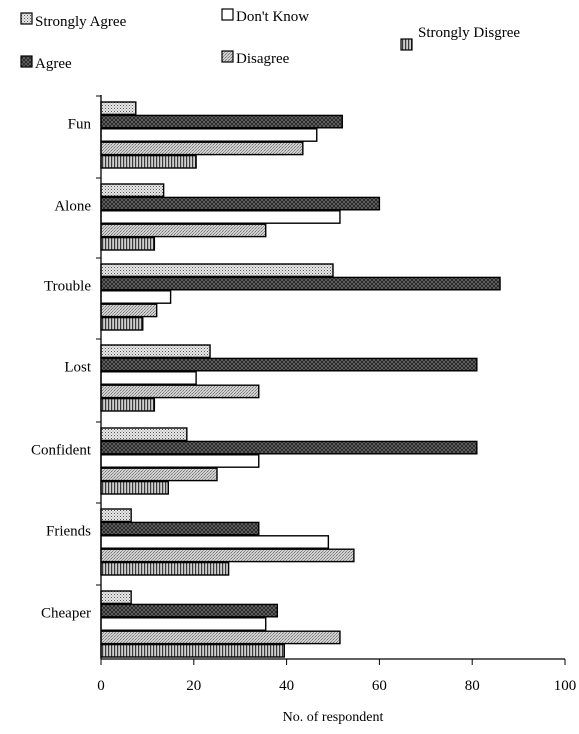 This screenshot has height=734, width=579. I want to click on category-label-trouble: Trouble, so click(67, 287).